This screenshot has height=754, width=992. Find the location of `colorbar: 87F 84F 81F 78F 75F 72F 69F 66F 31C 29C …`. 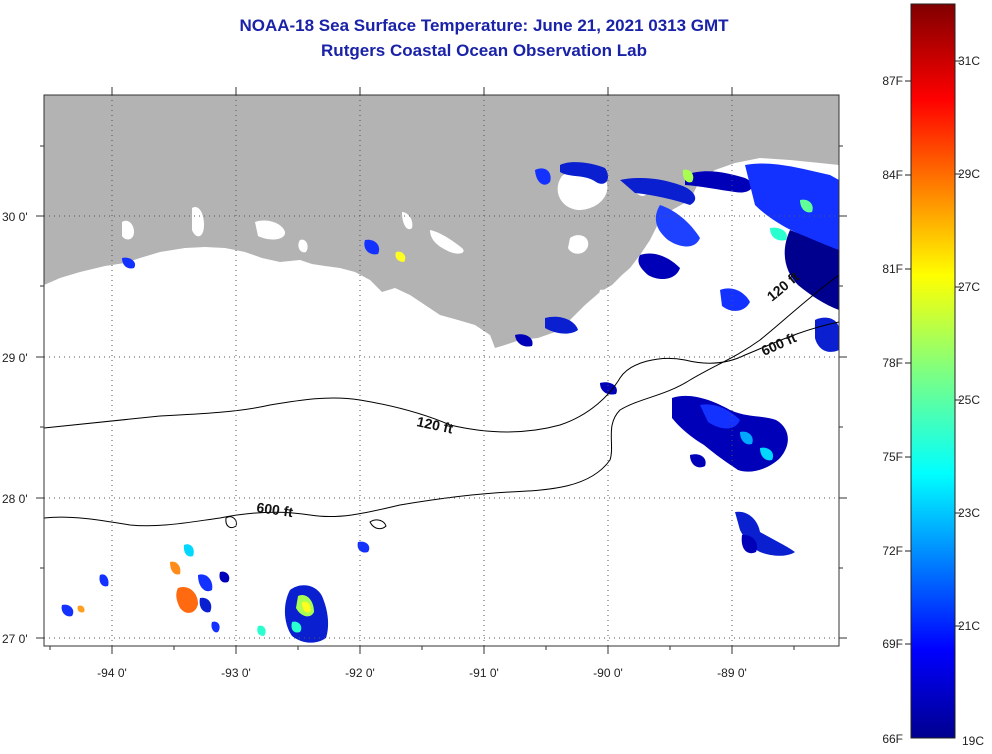

colorbar: 87F 84F 81F 78F 75F 72F 69F 66F 31C 29C … is located at coordinates (933, 375).